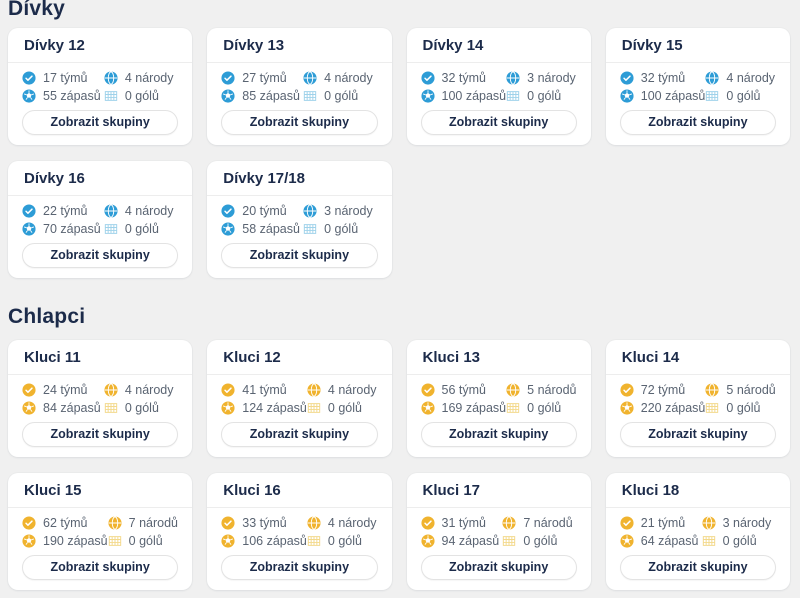  What do you see at coordinates (551, 78) in the screenshot?
I see `nations-count: 3 národy` at bounding box center [551, 78].